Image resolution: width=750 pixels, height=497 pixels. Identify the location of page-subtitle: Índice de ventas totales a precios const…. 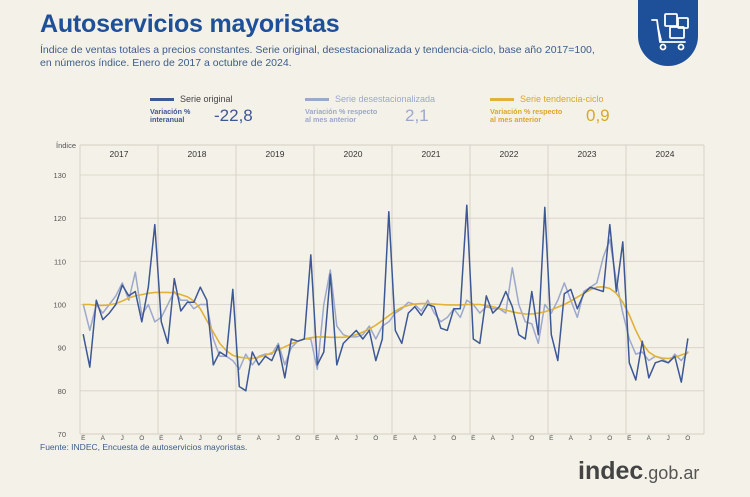
(317, 56).